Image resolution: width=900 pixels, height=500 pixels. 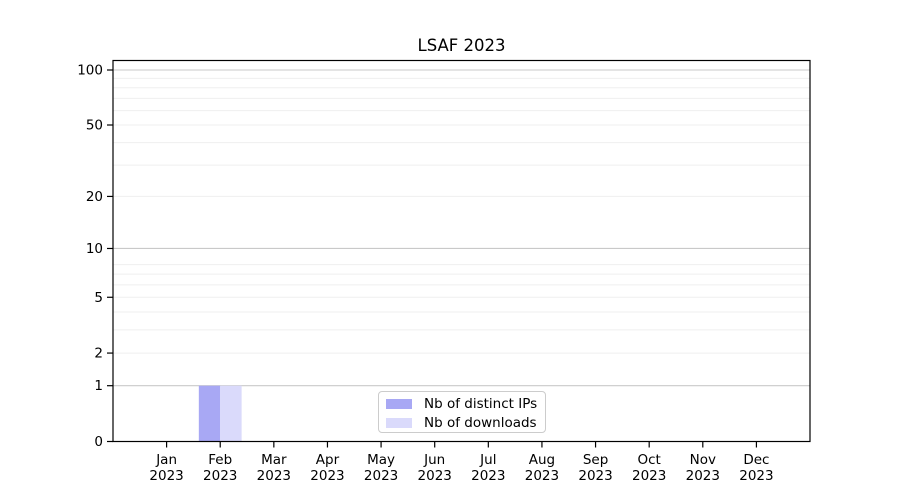 I want to click on legend-item-downloads: Nb of downloads, so click(x=462, y=422).